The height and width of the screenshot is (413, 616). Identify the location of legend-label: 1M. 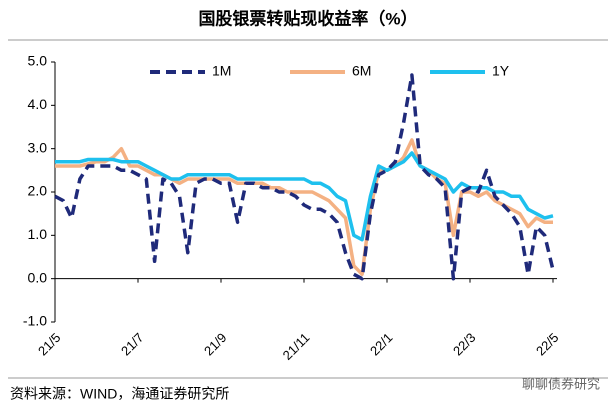
(221, 71).